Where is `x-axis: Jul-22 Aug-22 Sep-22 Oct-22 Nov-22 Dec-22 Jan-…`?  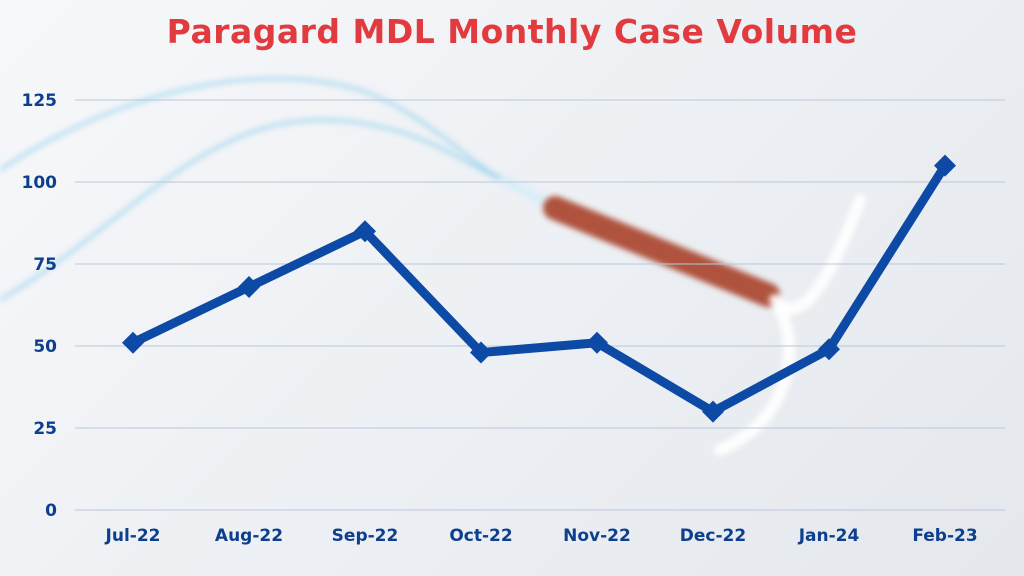
x-axis: Jul-22 Aug-22 Sep-22 Oct-22 Nov-22 Dec-22 Jan-… is located at coordinates (541, 536).